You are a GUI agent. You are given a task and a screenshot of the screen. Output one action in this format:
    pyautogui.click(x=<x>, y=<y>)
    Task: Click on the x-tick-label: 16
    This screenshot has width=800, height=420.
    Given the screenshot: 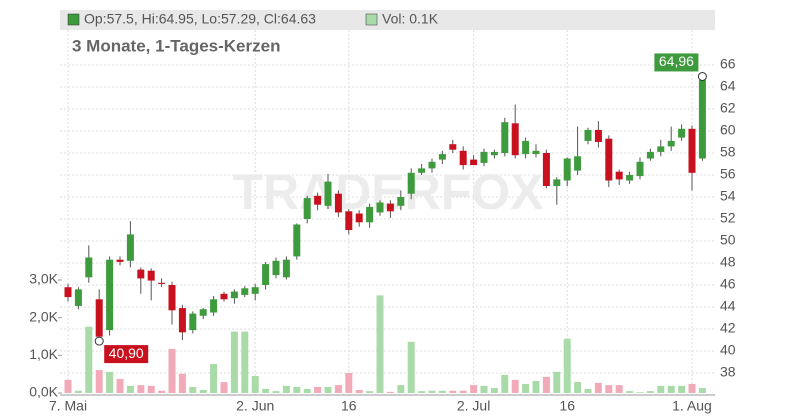 What is the action you would take?
    pyautogui.click(x=567, y=406)
    